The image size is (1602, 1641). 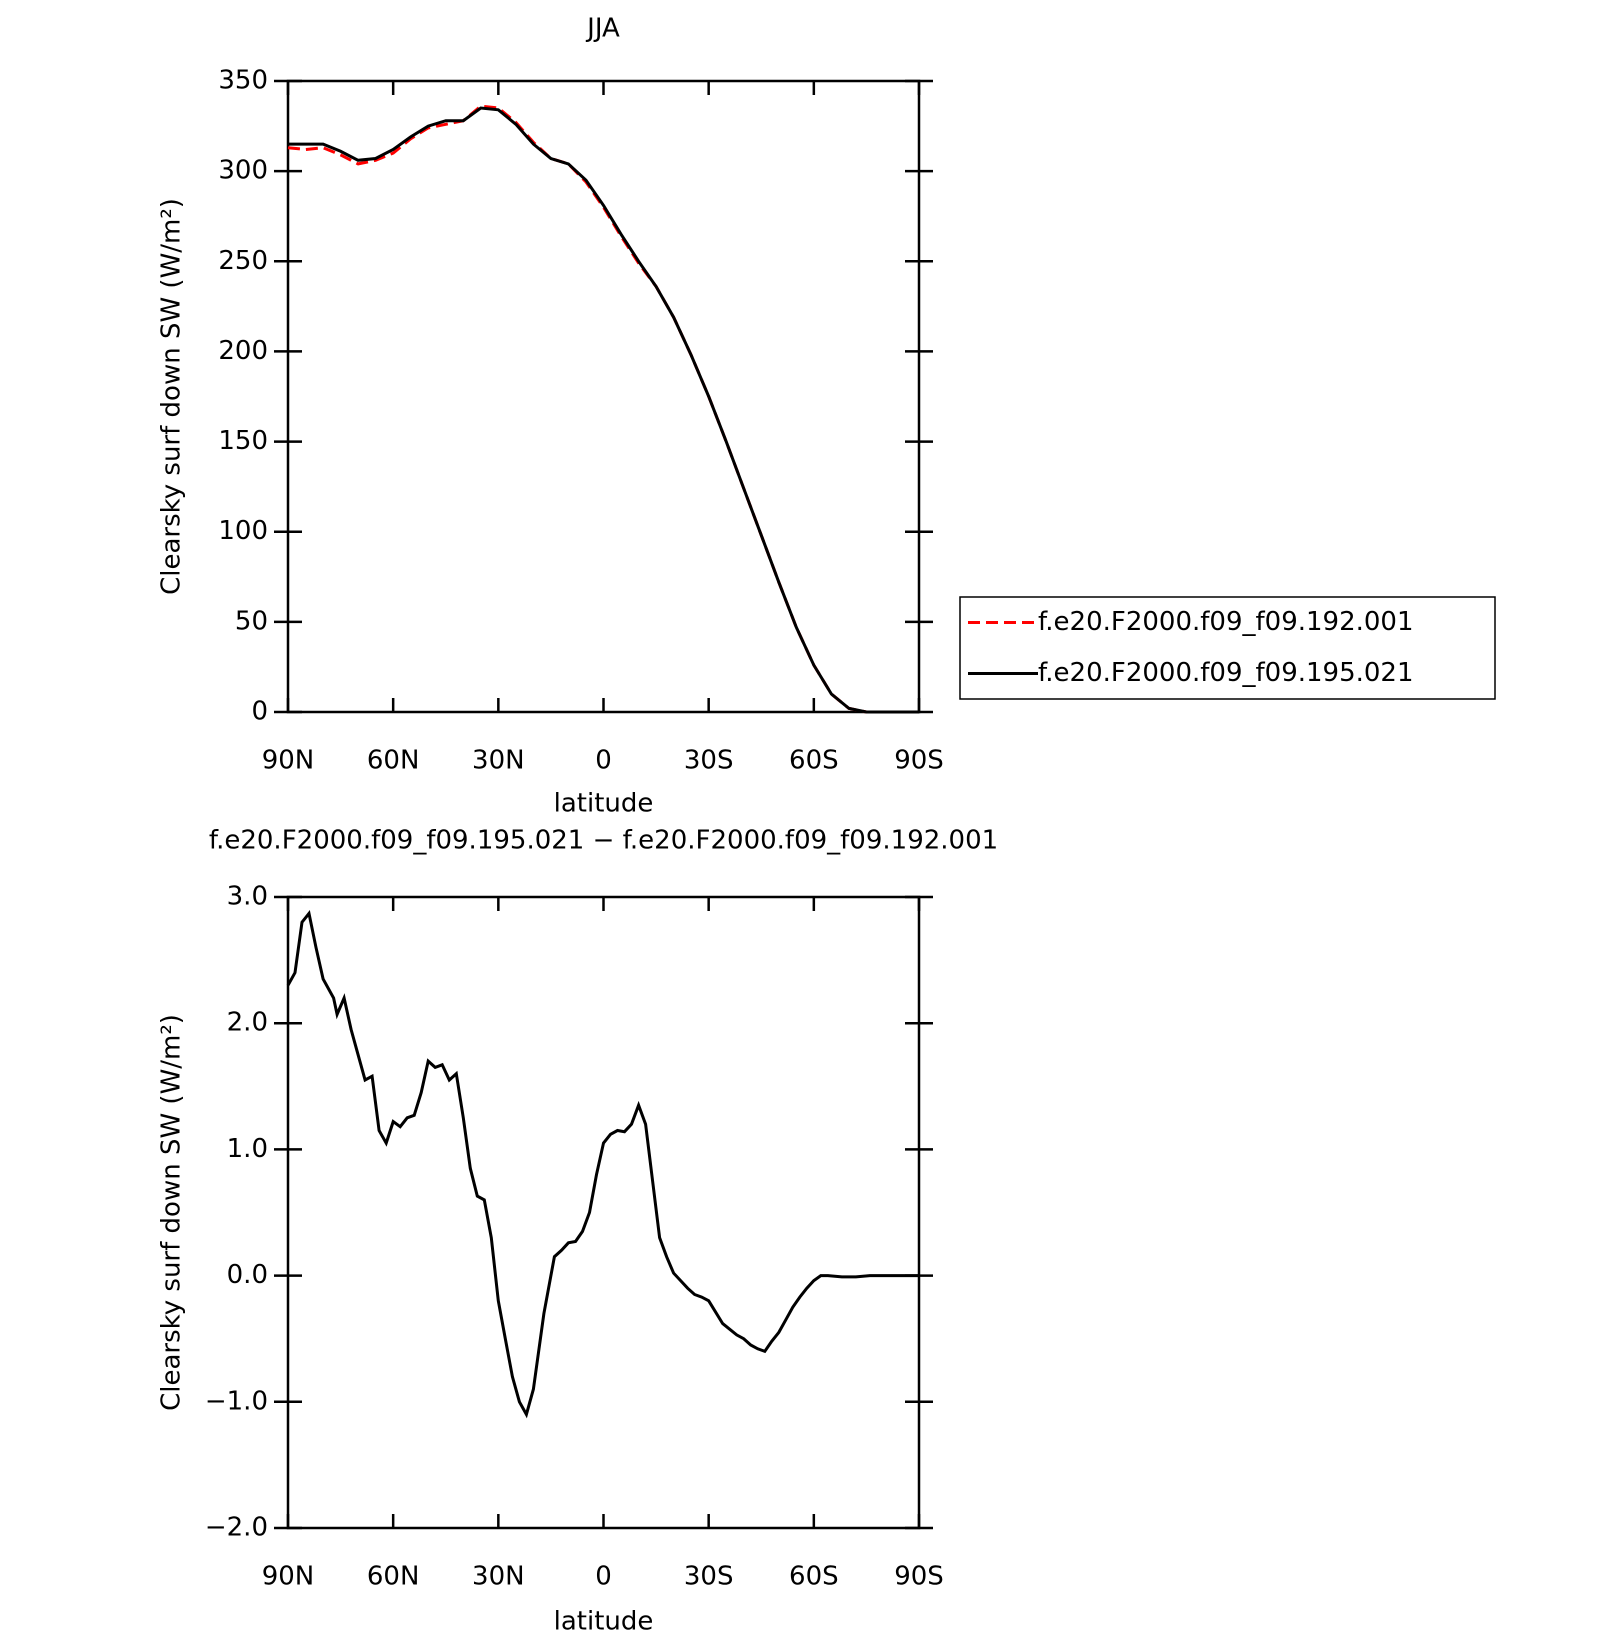 I want to click on legend-label: f.e20.F2000.f09_f09.195.021, so click(x=1226, y=673).